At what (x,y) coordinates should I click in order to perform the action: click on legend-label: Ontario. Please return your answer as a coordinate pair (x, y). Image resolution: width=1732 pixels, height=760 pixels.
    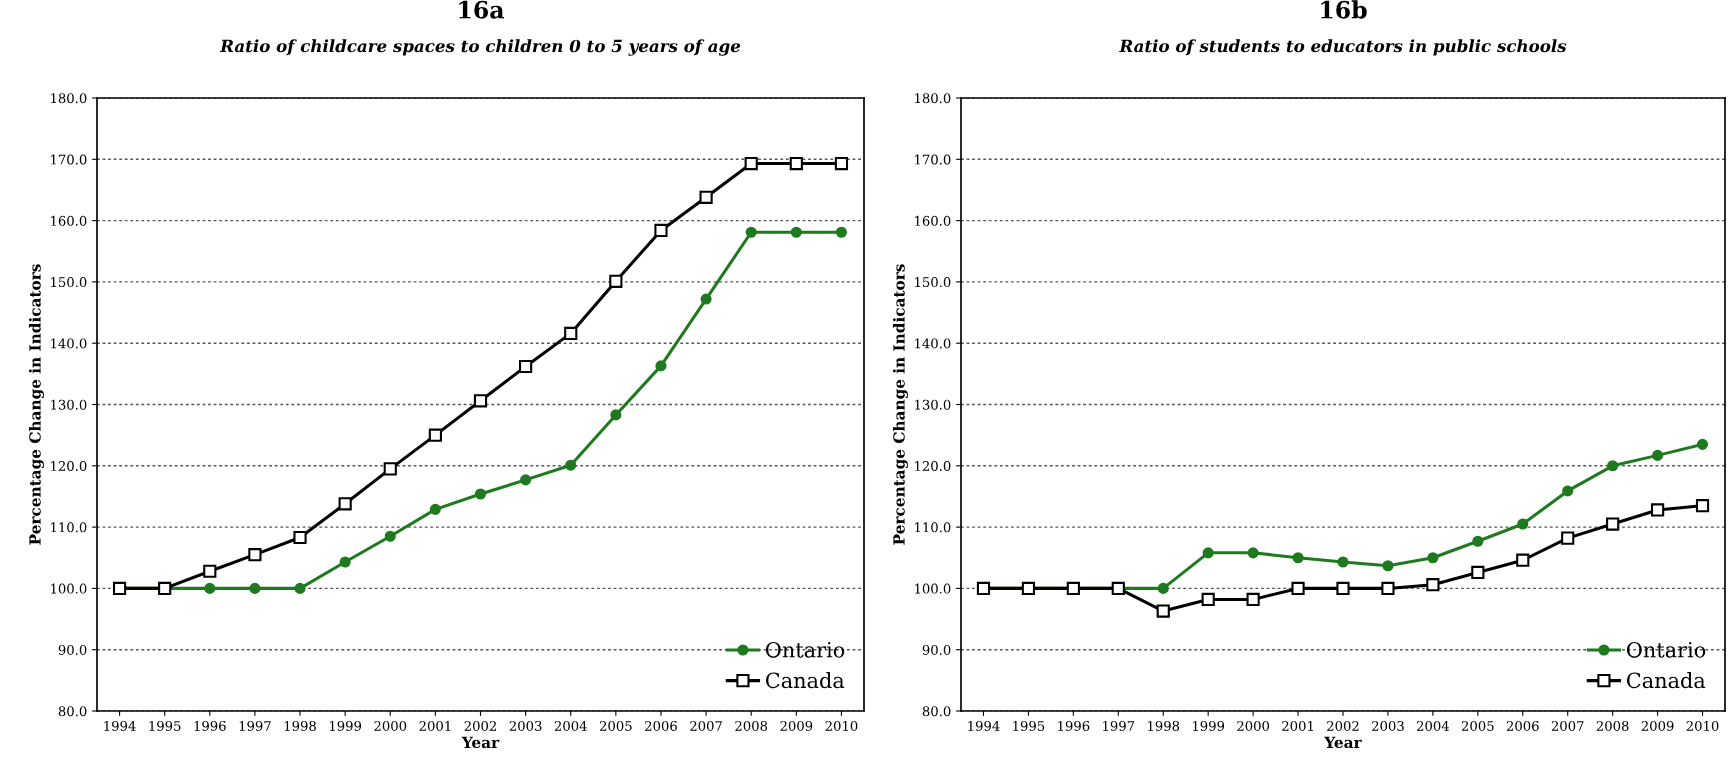
    Looking at the image, I should click on (1666, 649).